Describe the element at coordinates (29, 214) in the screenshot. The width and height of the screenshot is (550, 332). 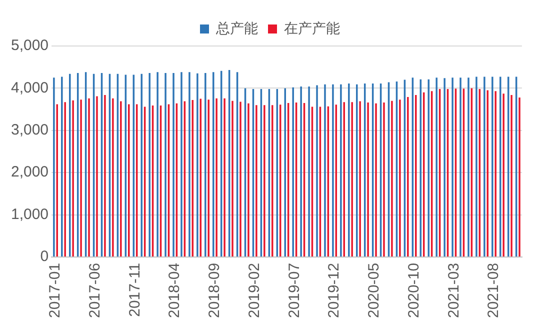
I see `y-tick-label: 1,000` at that location.